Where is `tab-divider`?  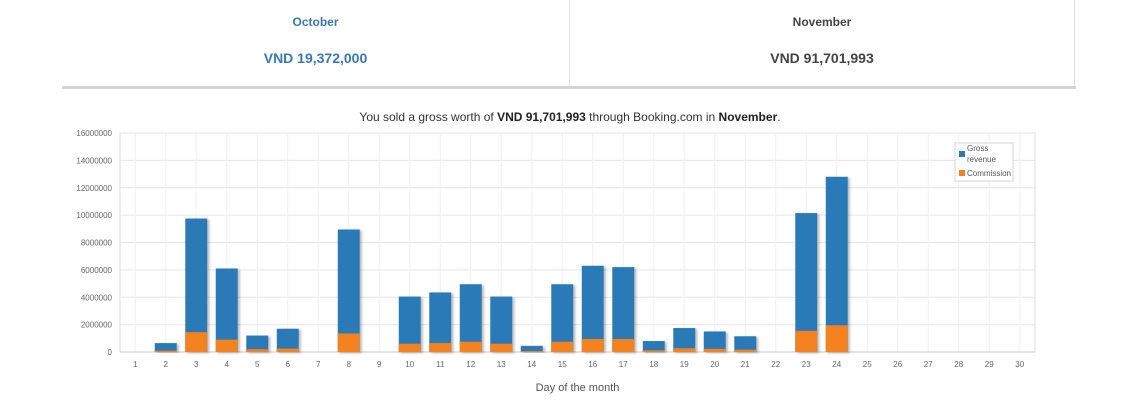 tab-divider is located at coordinates (569, 87).